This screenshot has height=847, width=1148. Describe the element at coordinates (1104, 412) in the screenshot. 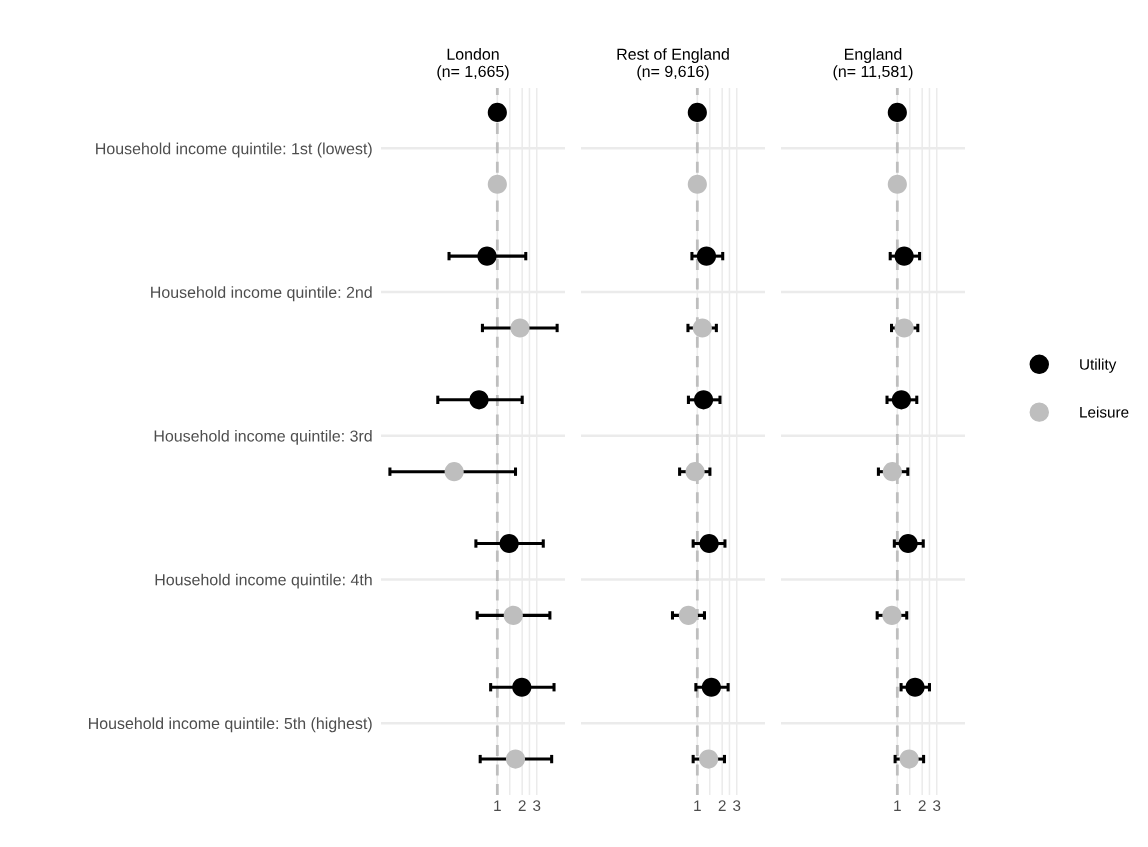

I see `legend-label: Leisure` at that location.